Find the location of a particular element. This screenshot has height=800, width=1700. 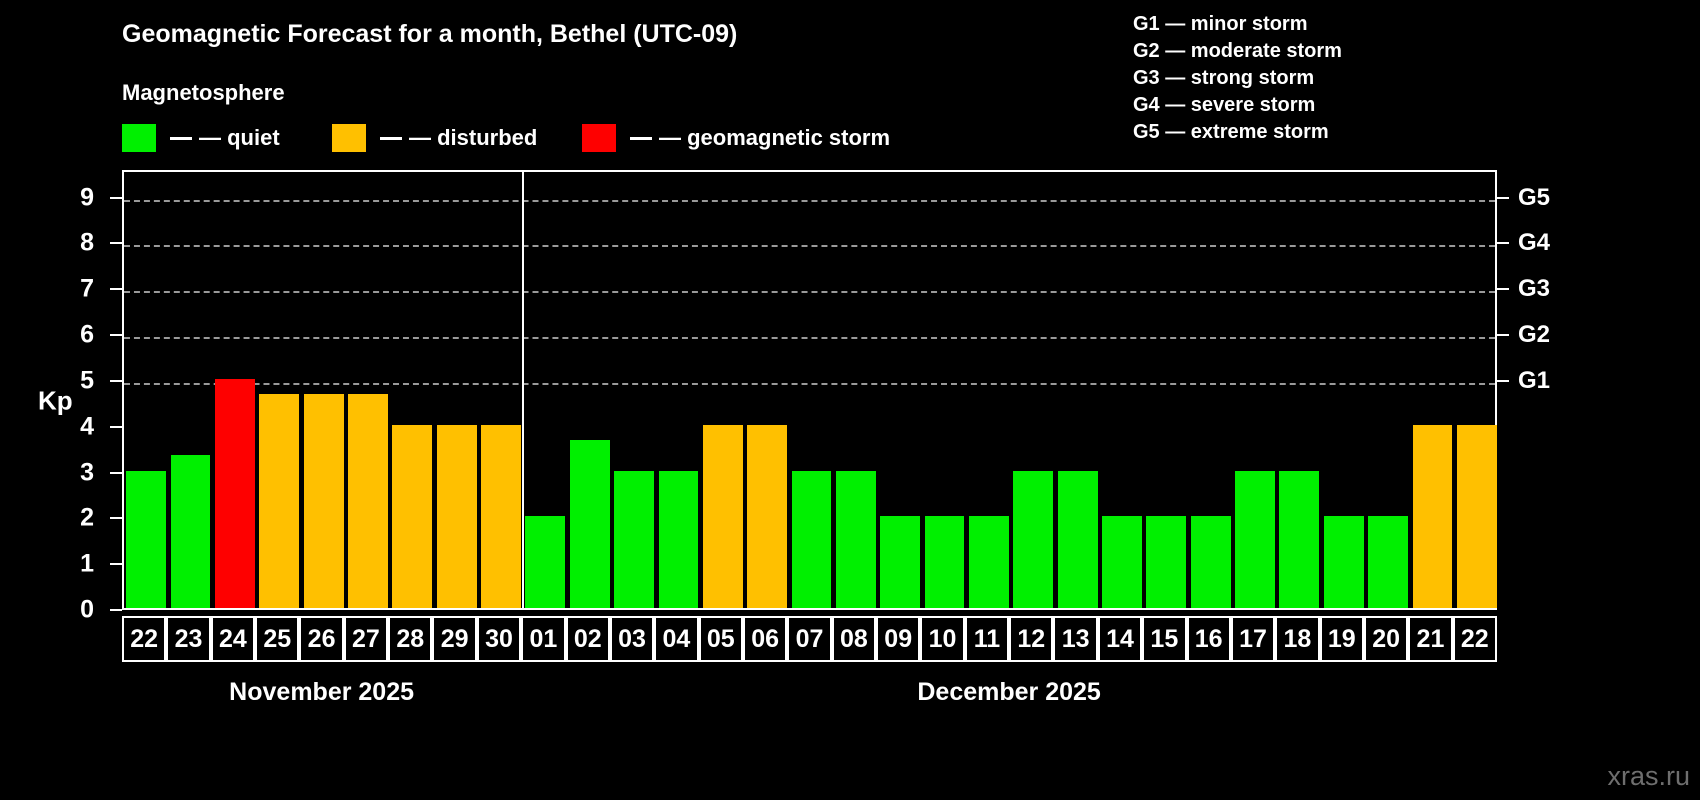

y-axis-gscale: G1 G2 G3 G4 G5 is located at coordinates (1597, 390).